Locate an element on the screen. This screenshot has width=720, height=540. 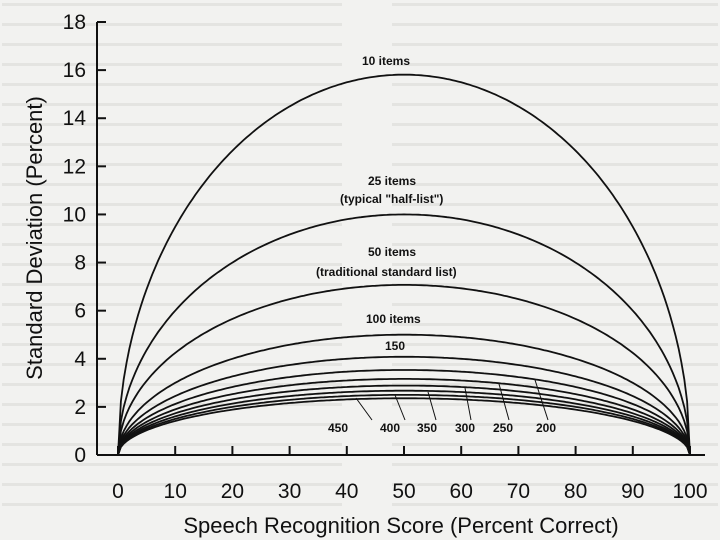
annotation-label: 450 is located at coordinates (338, 428).